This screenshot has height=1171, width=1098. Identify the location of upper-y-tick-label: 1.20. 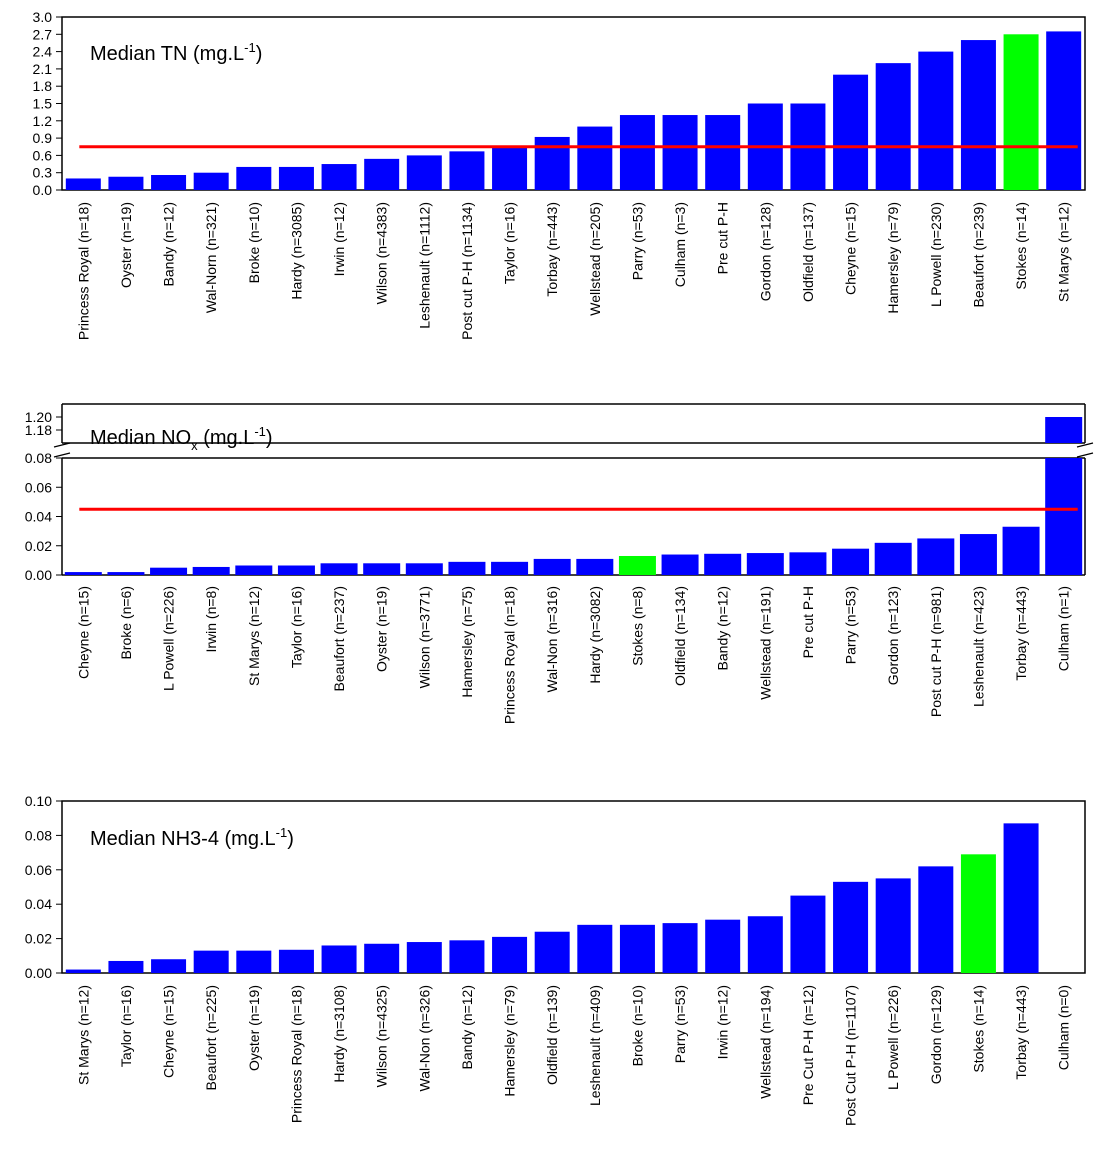
(38, 417).